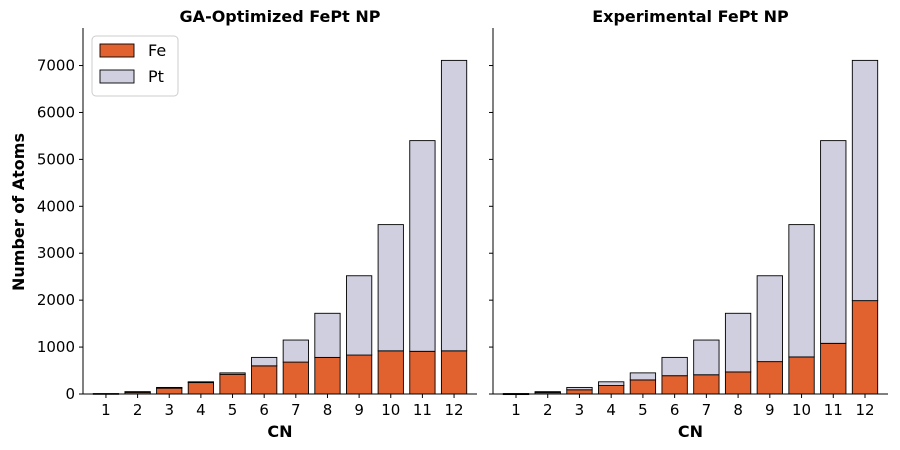 This screenshot has width=900, height=450. What do you see at coordinates (690, 16) in the screenshot?
I see `chart-title: Experimental FePt NP` at bounding box center [690, 16].